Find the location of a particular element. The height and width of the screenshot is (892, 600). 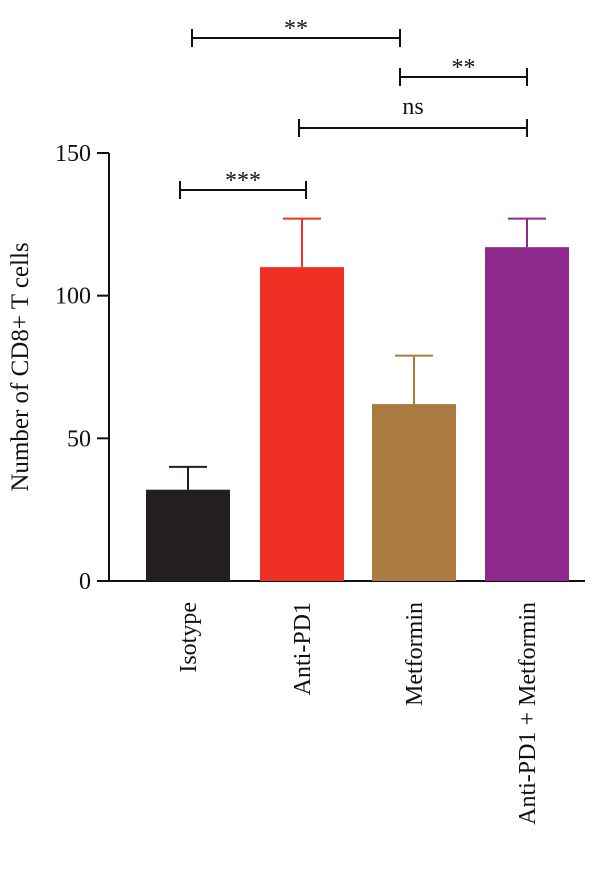

significance-label-2: ** is located at coordinates (464, 68).